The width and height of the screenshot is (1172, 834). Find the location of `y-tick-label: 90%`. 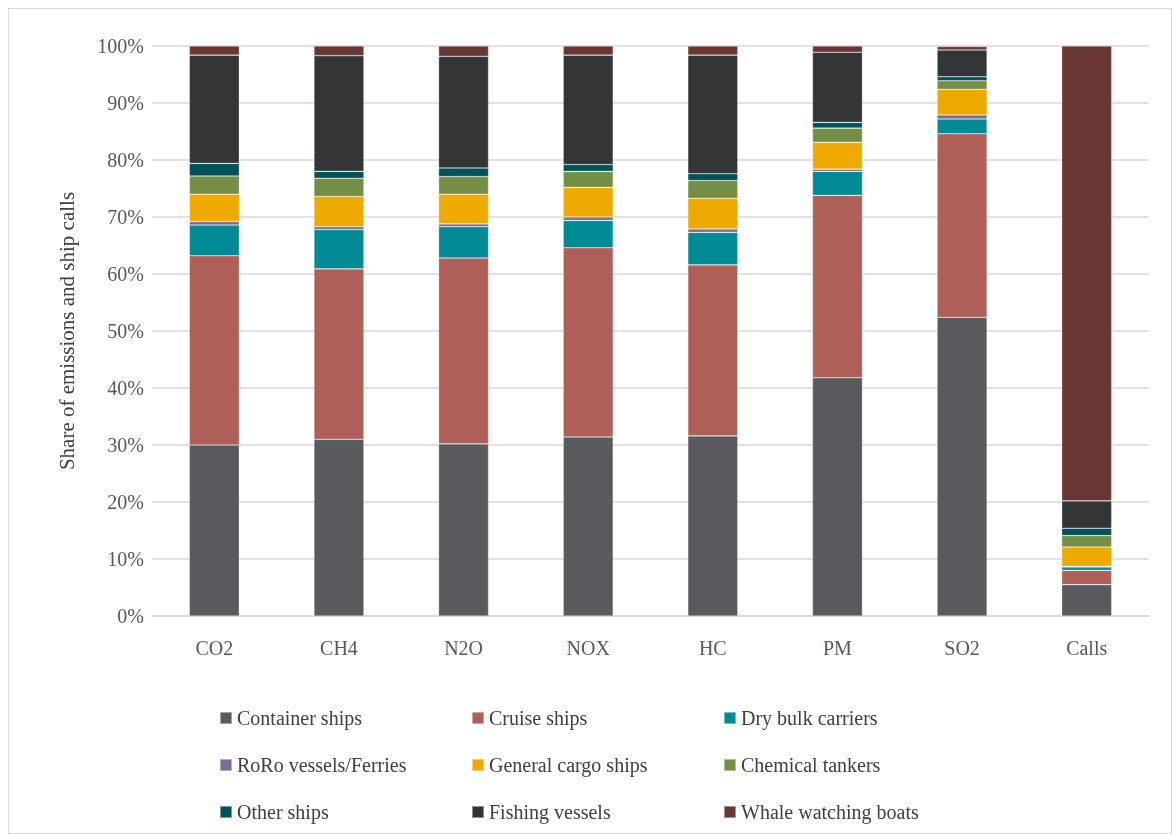

y-tick-label: 90% is located at coordinates (125, 103).